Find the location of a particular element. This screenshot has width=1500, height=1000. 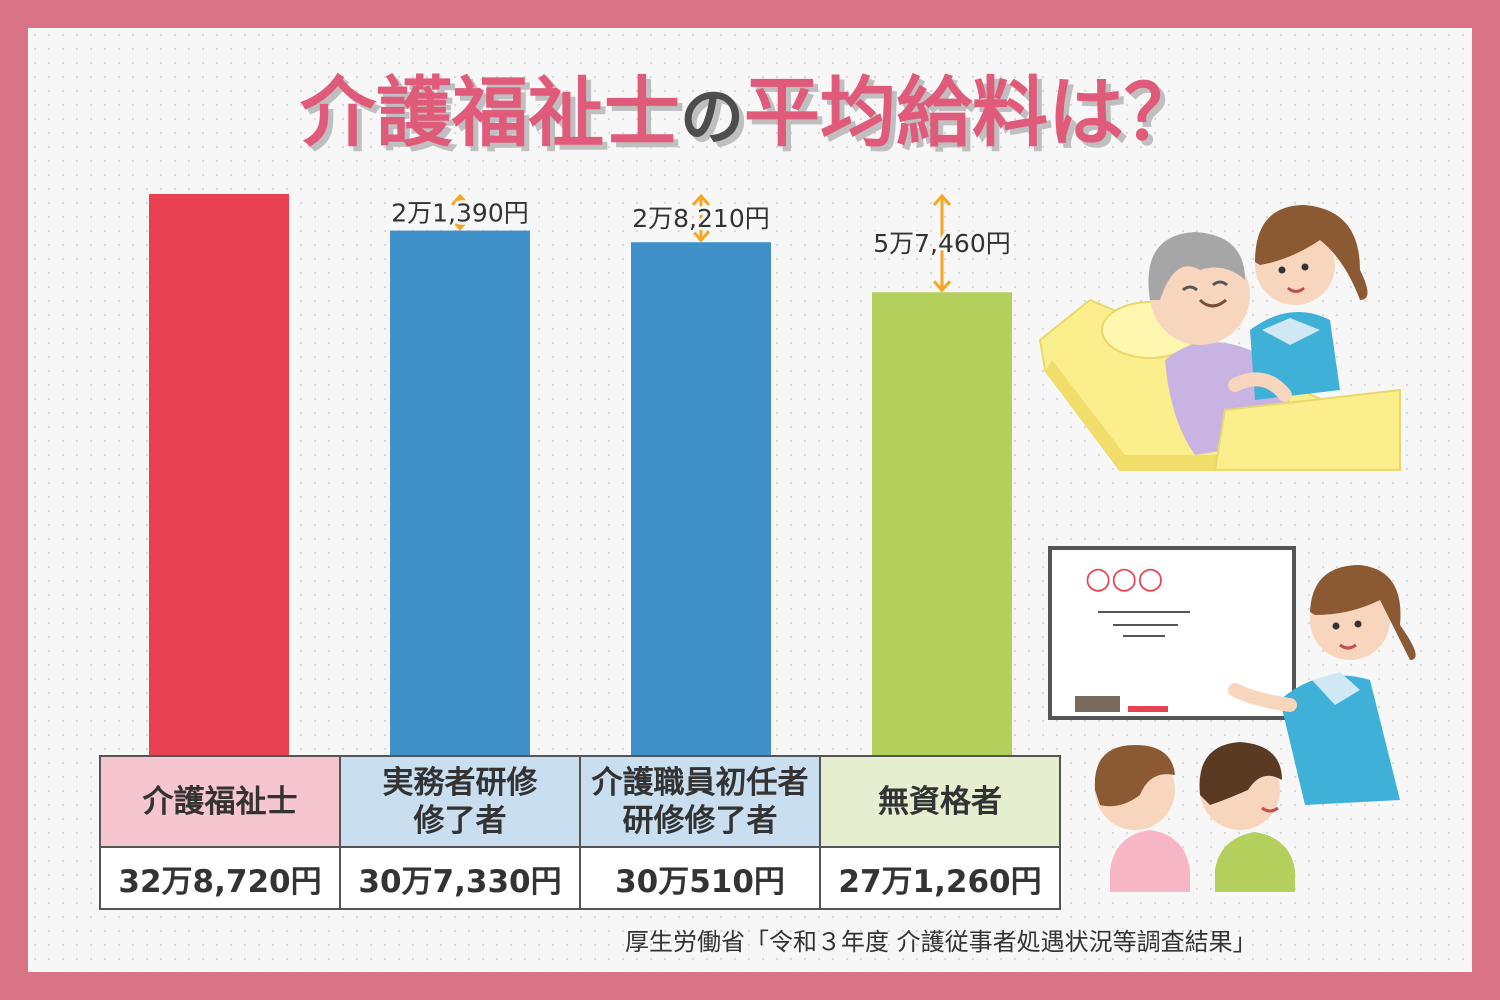

whiteboard-illustration: ○○○ is located at coordinates (1232, 719).